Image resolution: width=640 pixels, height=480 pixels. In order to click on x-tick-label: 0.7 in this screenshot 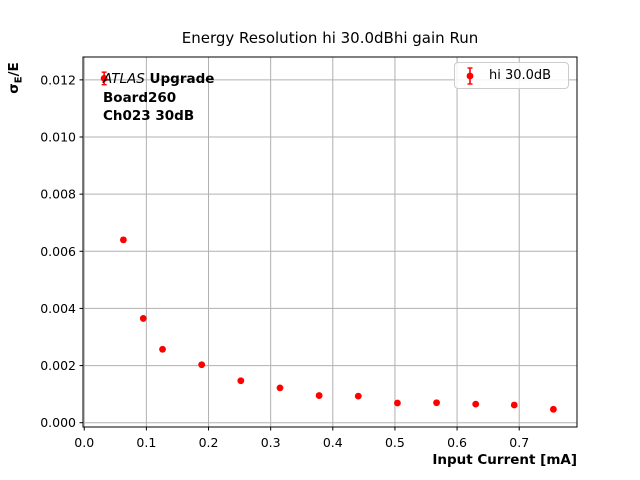, I will do `click(519, 442)`.